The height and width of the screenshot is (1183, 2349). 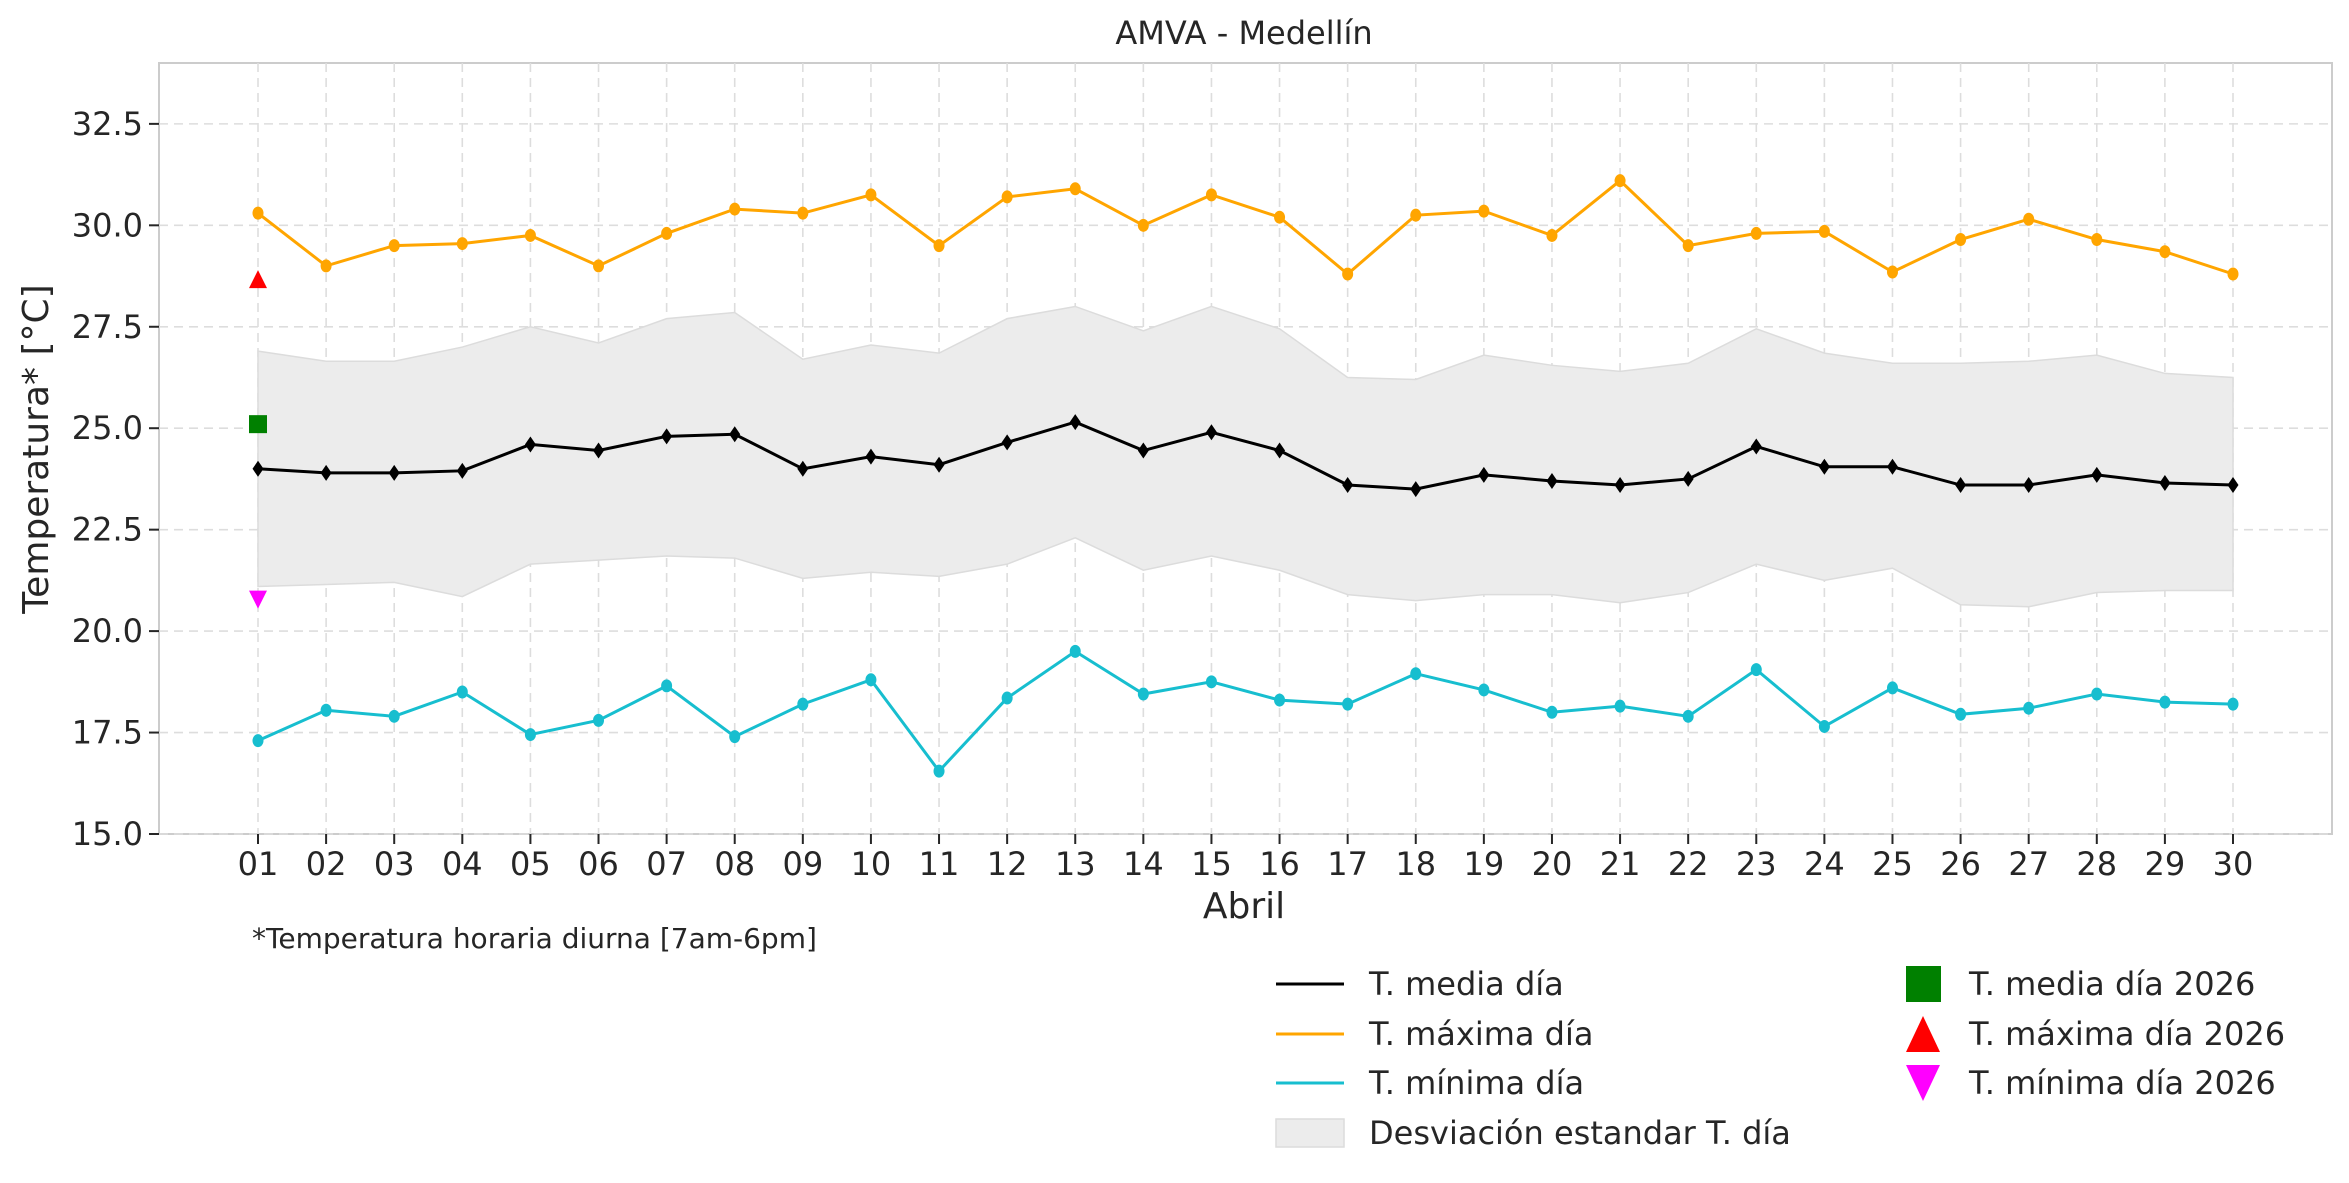 What do you see at coordinates (2096, 864) in the screenshot?
I see `x-tick-label: 28` at bounding box center [2096, 864].